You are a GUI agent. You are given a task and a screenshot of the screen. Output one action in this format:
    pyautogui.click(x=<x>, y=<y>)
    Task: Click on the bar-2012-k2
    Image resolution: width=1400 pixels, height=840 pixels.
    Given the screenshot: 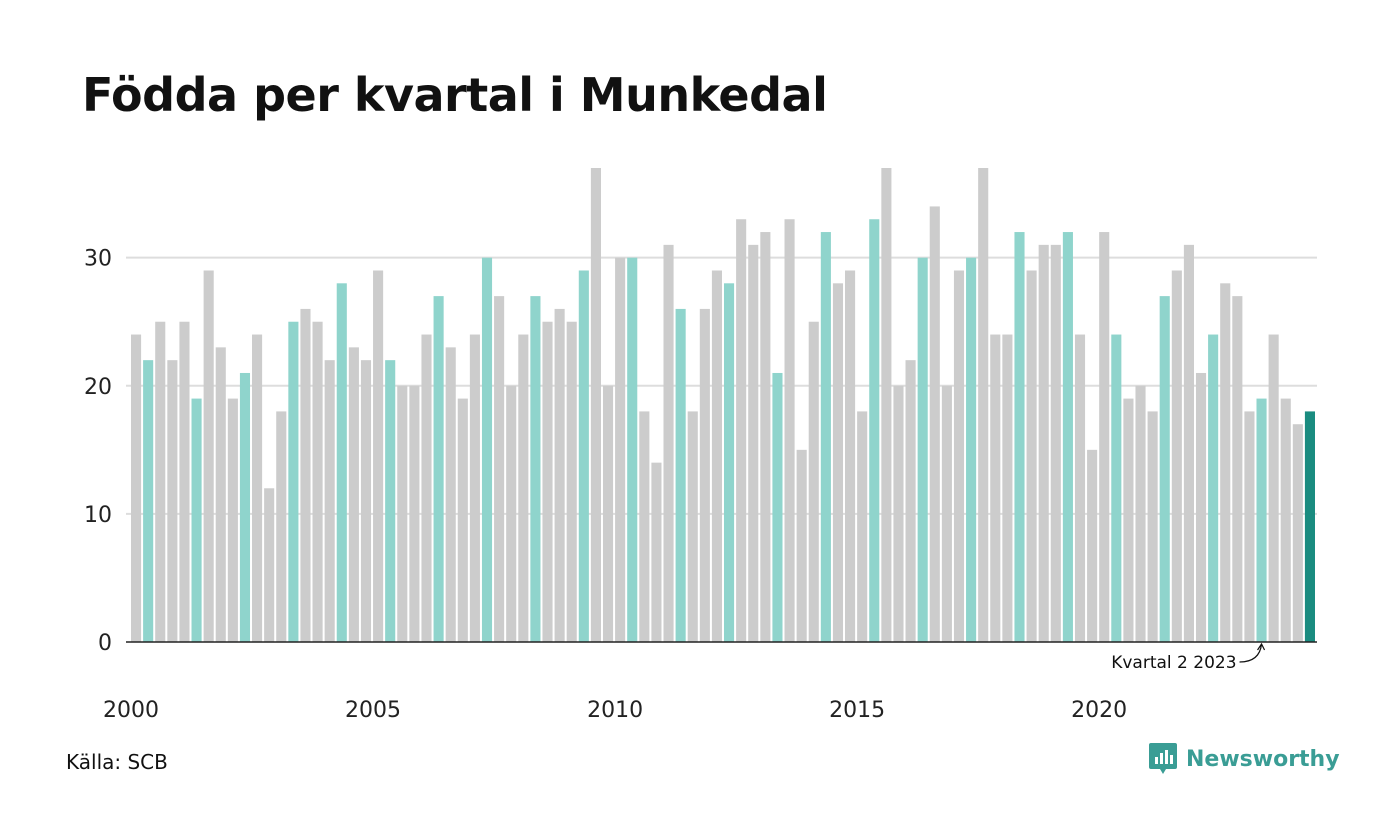 What is the action you would take?
    pyautogui.click(x=729, y=462)
    